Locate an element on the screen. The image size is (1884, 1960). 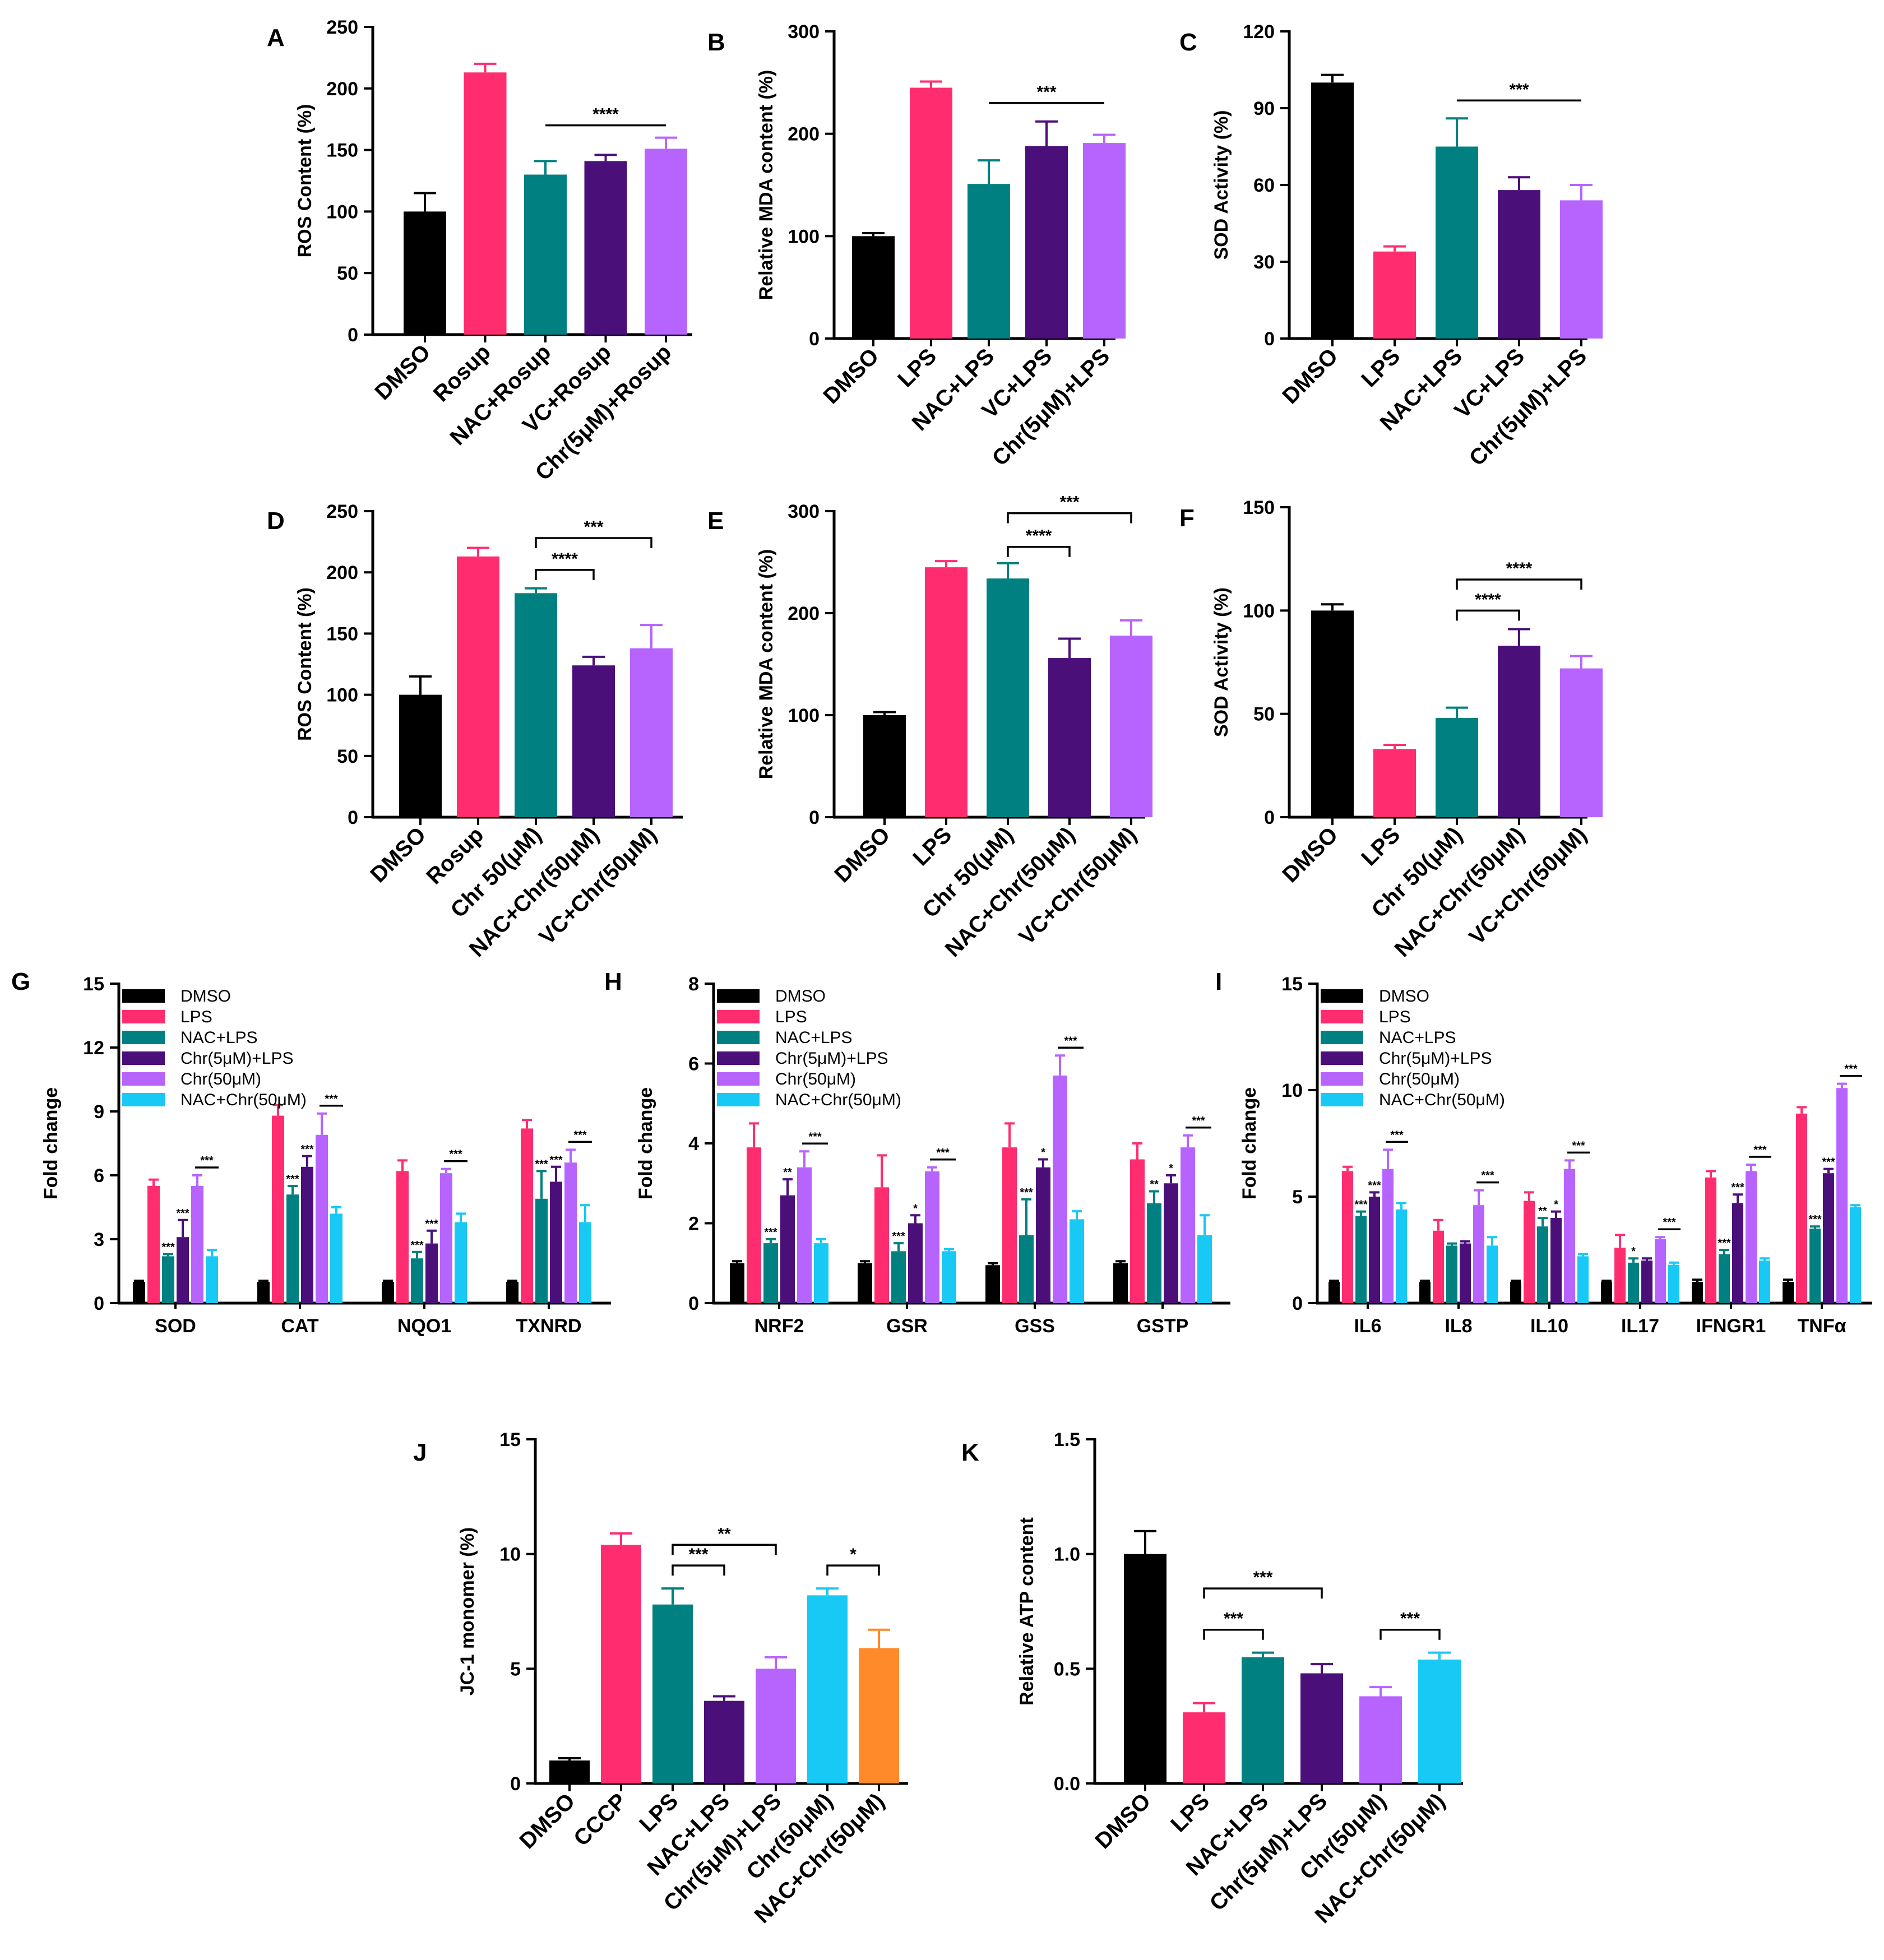
x-tick-label: CAT is located at coordinates (300, 1326).